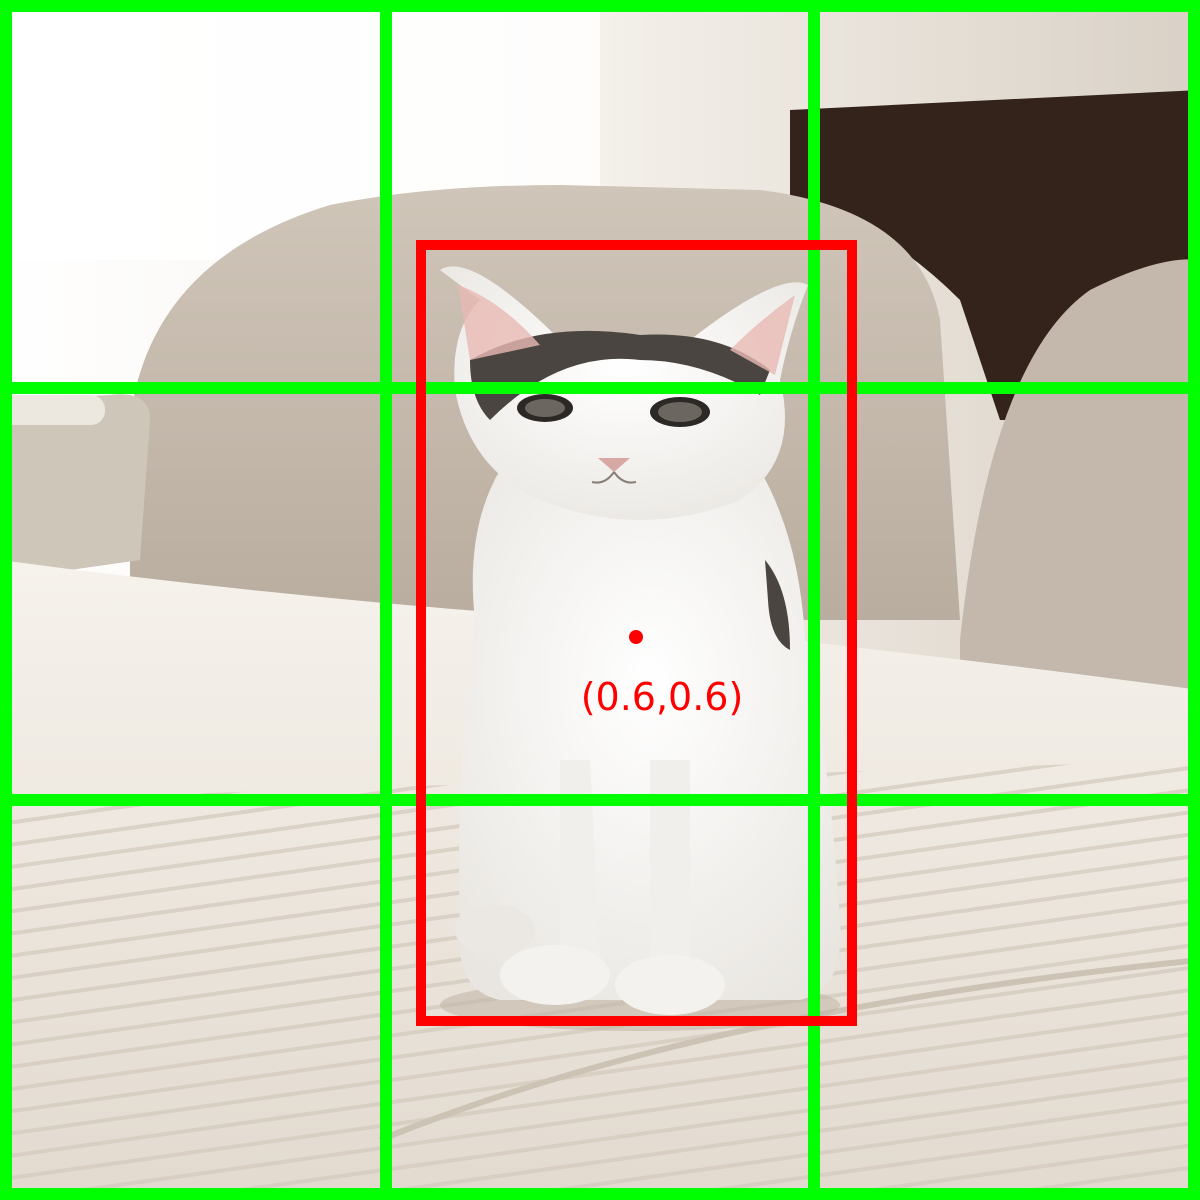 The width and height of the screenshot is (1200, 1200). What do you see at coordinates (1080, 479) in the screenshot?
I see `sofa-right-cushion` at bounding box center [1080, 479].